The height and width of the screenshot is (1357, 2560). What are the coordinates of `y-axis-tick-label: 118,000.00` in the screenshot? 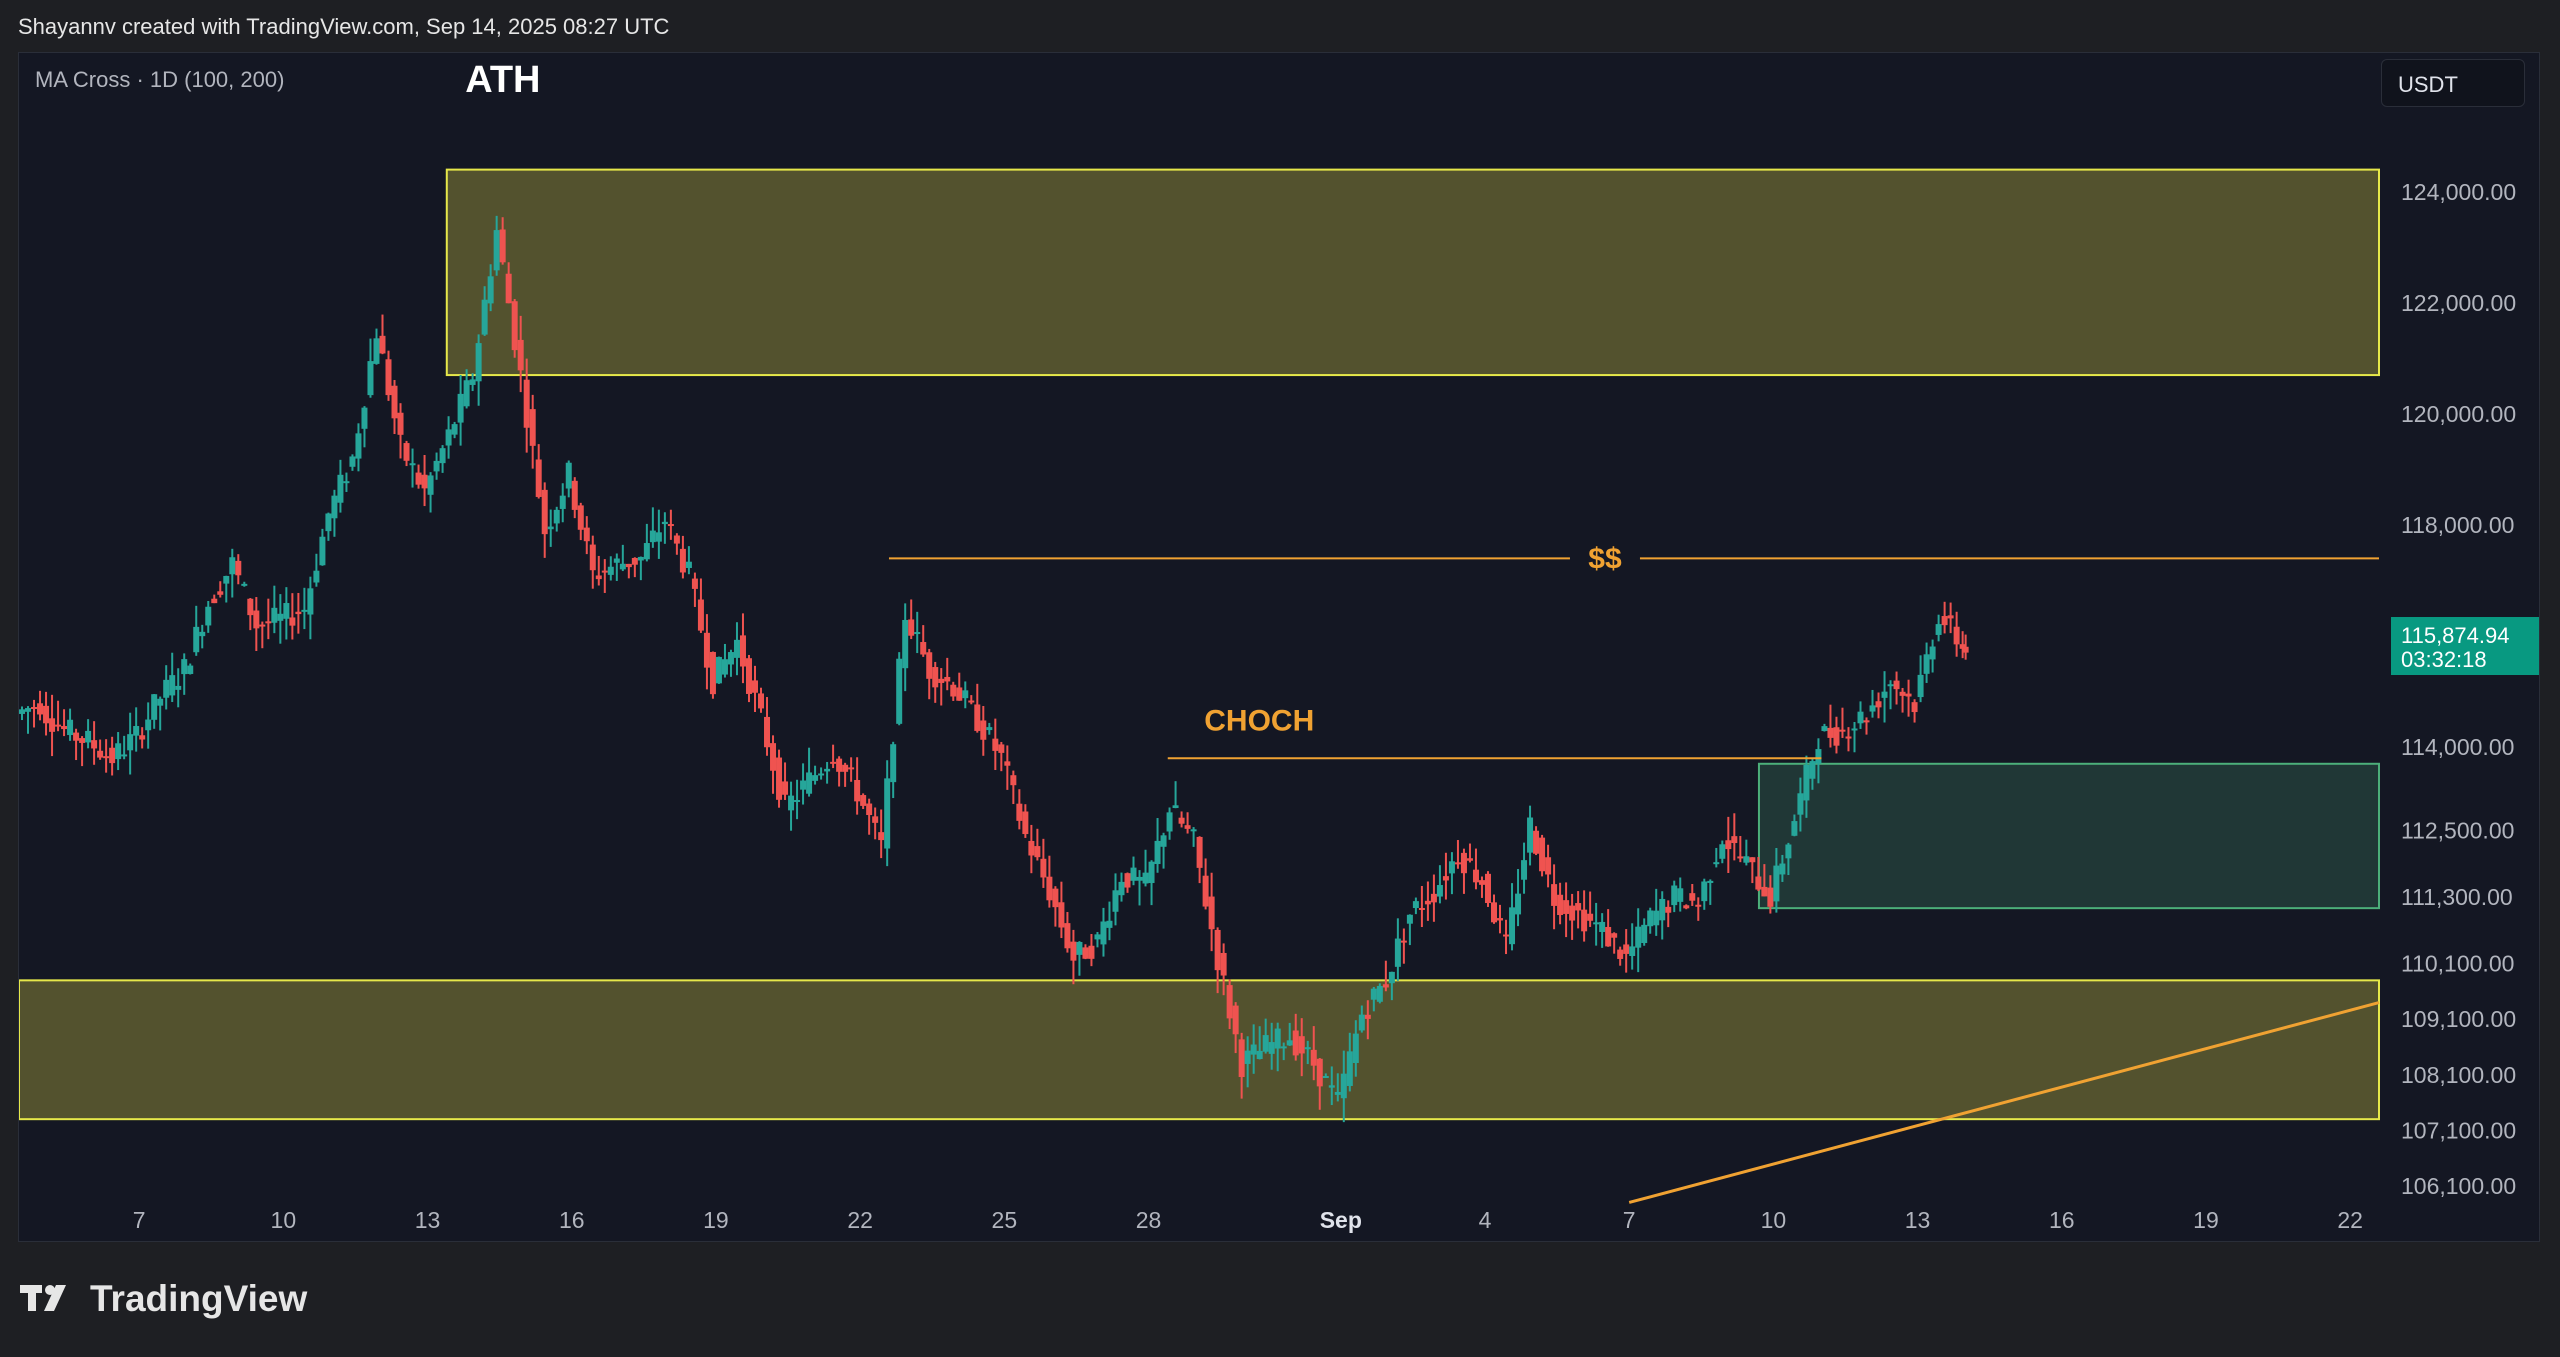 It's located at (2457, 525).